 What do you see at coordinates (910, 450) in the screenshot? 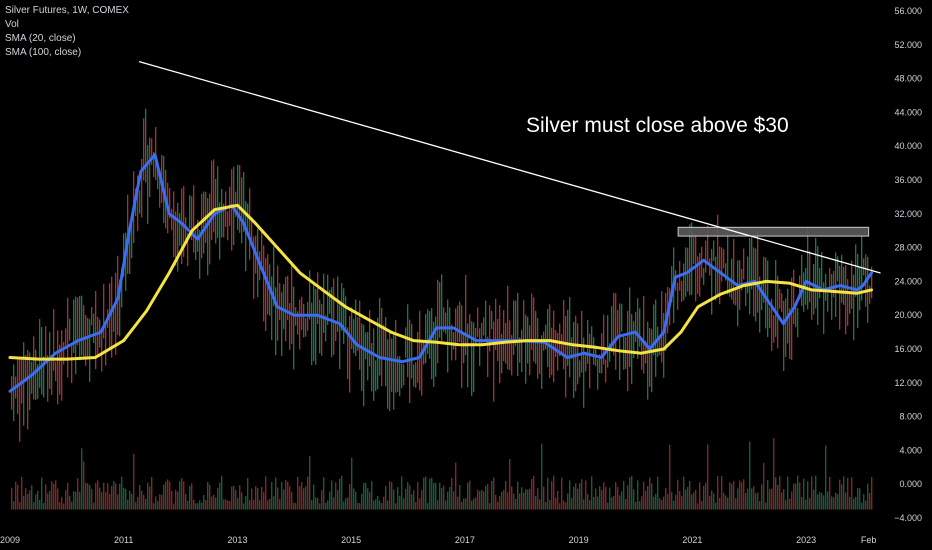
I see `y-tick-label: 4.000` at bounding box center [910, 450].